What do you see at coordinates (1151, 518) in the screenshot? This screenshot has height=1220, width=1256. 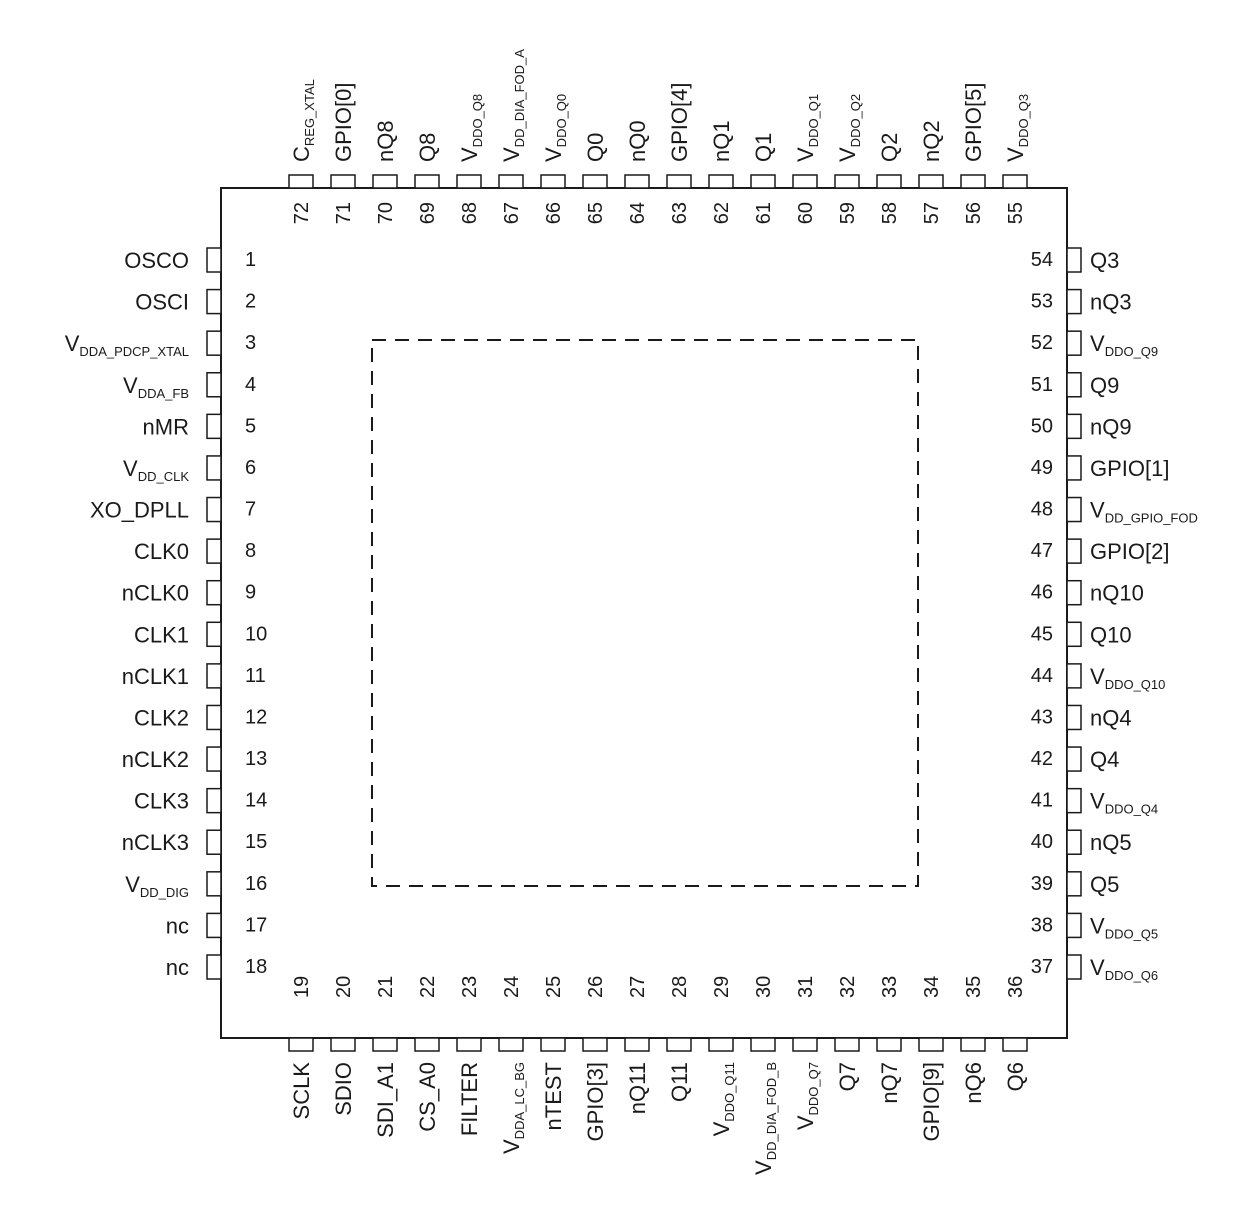 I see `pin-name-subscript: DD_GPIO_FOD` at bounding box center [1151, 518].